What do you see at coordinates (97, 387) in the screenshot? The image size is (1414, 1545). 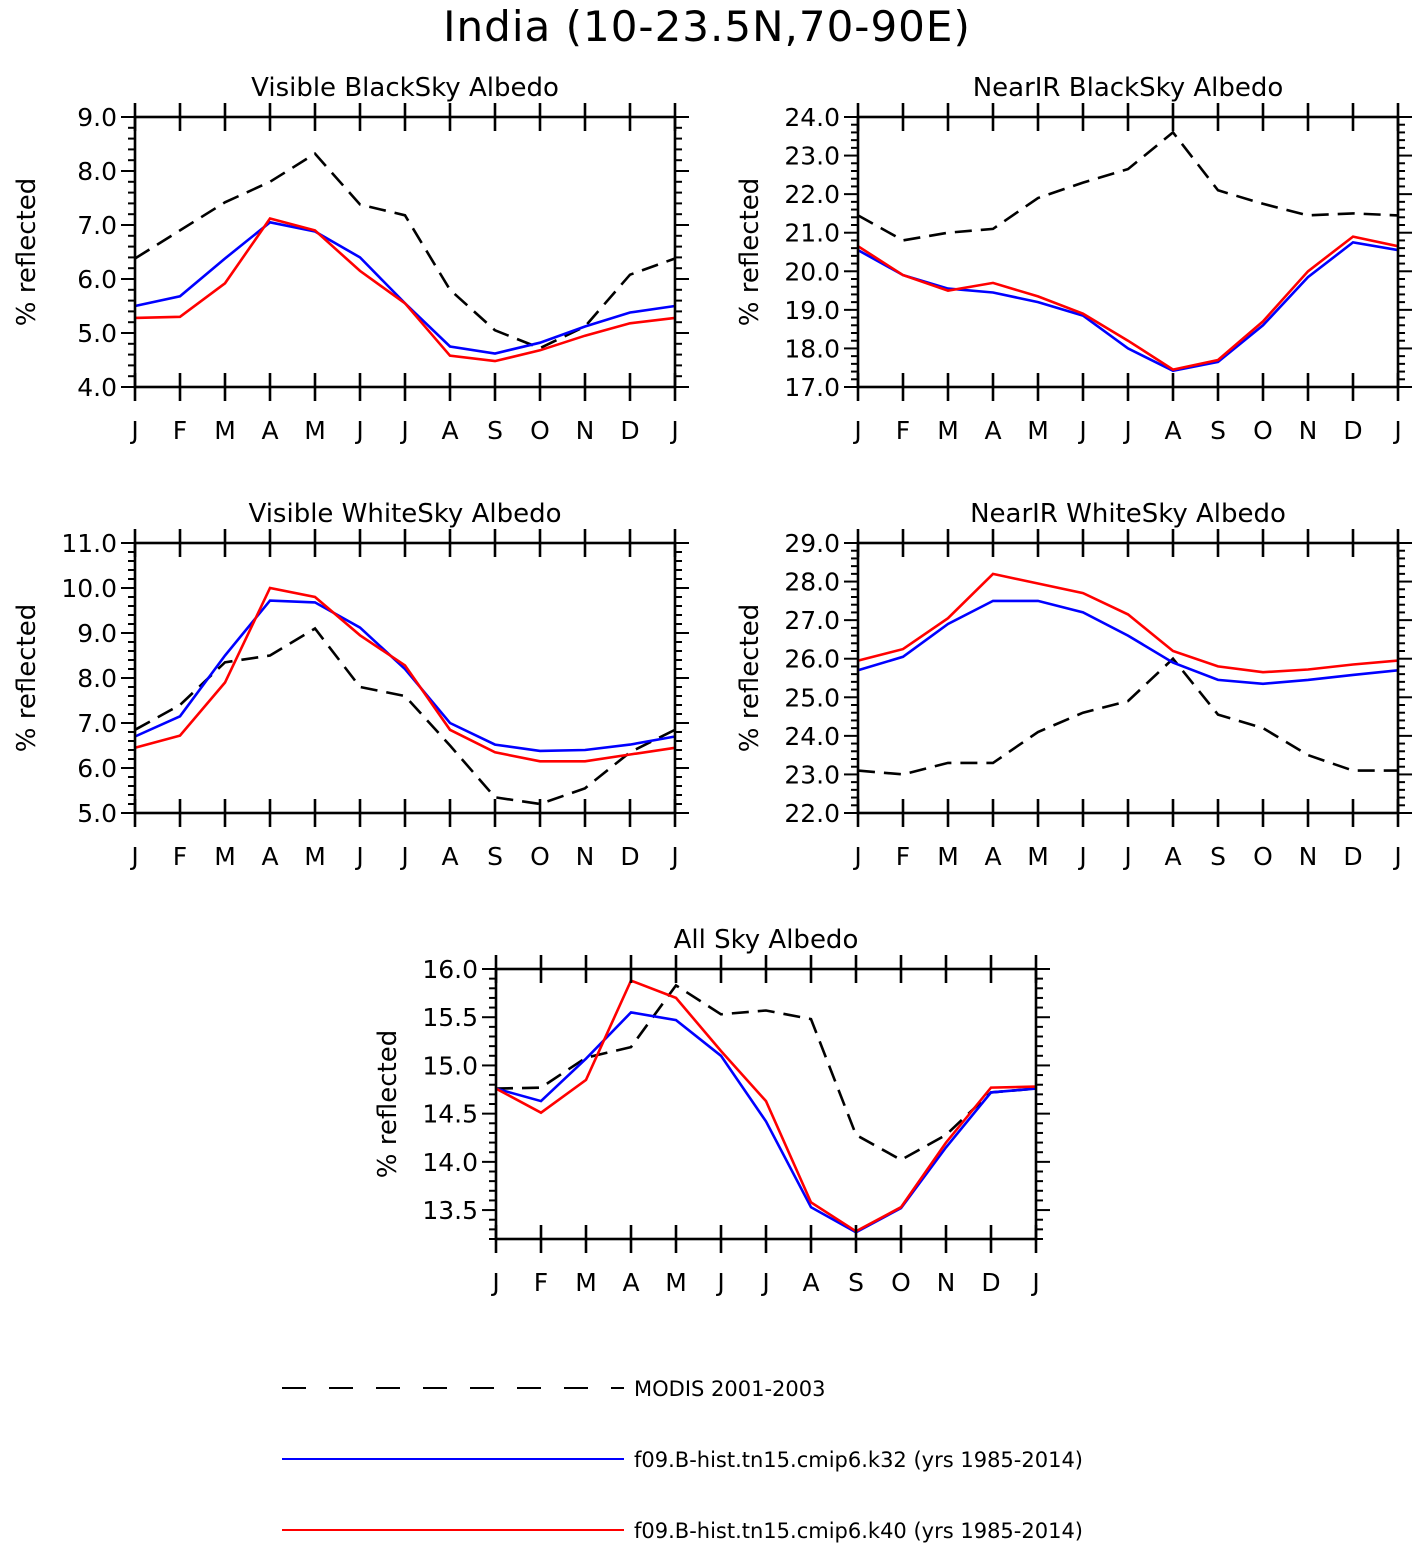 I see `y-tick-label: 4.0` at bounding box center [97, 387].